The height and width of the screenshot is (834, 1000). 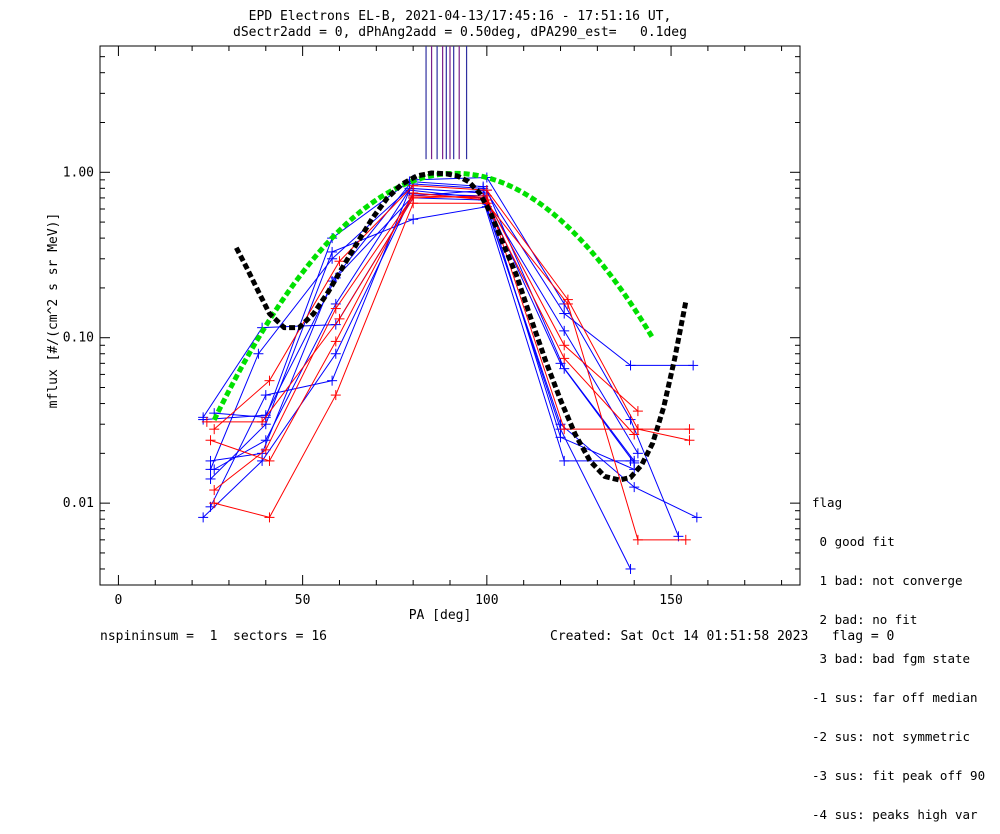 I want to click on legend-title: flag, so click(x=827, y=502).